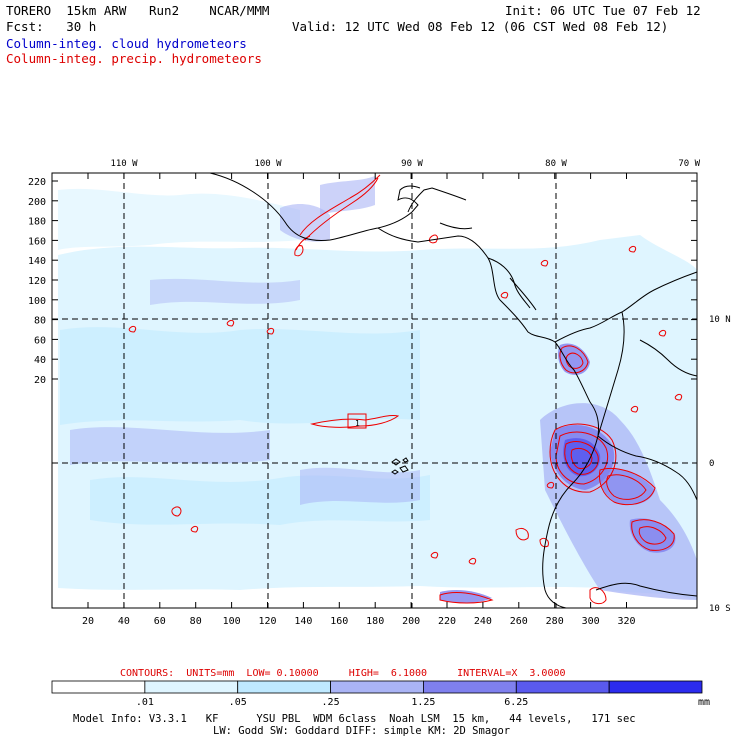 The image size is (740, 740). Describe the element at coordinates (720, 609) in the screenshot. I see `latitude-label: 10 S` at that location.